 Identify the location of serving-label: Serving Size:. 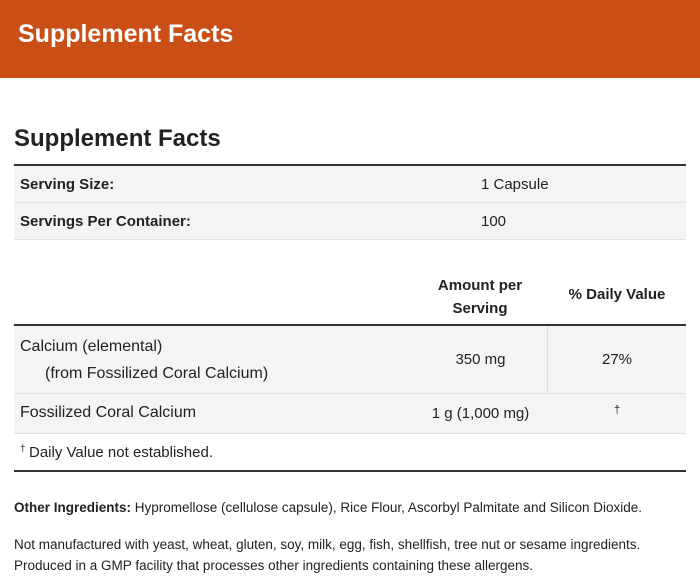
(67, 184).